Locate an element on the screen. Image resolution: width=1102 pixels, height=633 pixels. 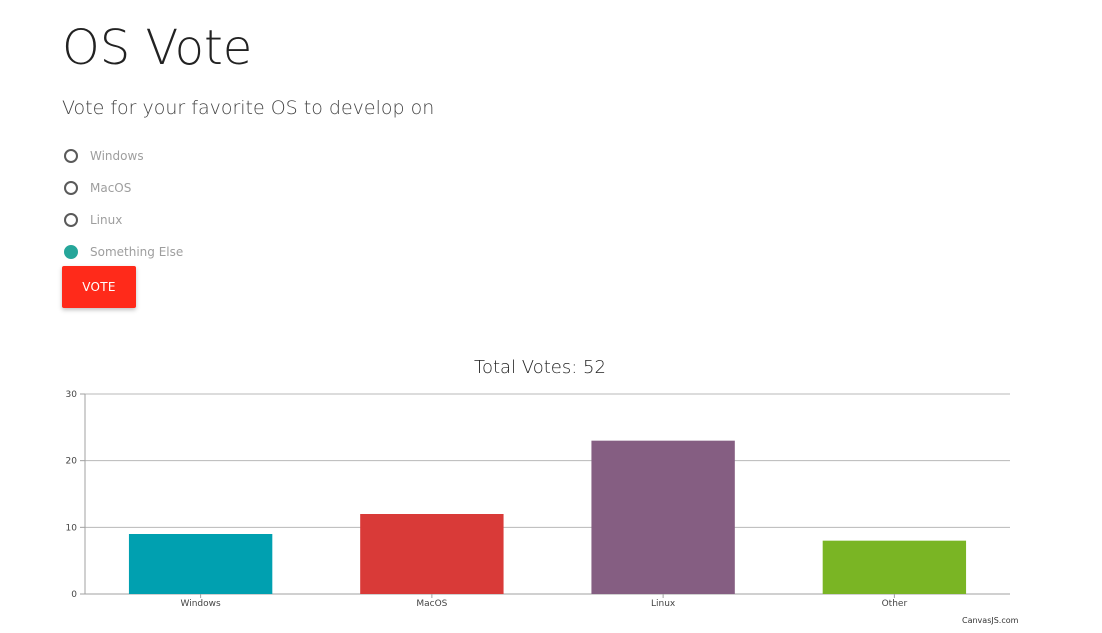
vote-button: VOTE is located at coordinates (99, 287).